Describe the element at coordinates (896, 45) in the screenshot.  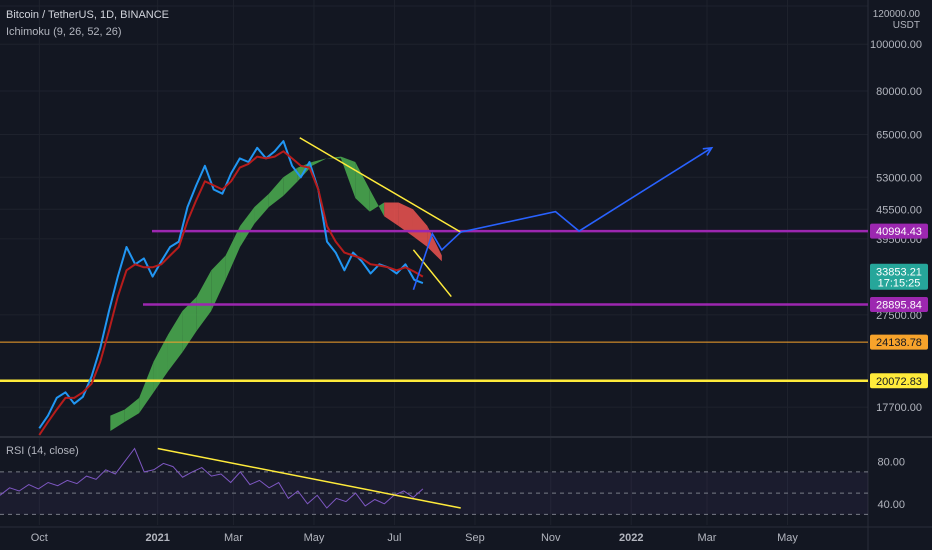
I see `price-tick-label: 100000.00` at that location.